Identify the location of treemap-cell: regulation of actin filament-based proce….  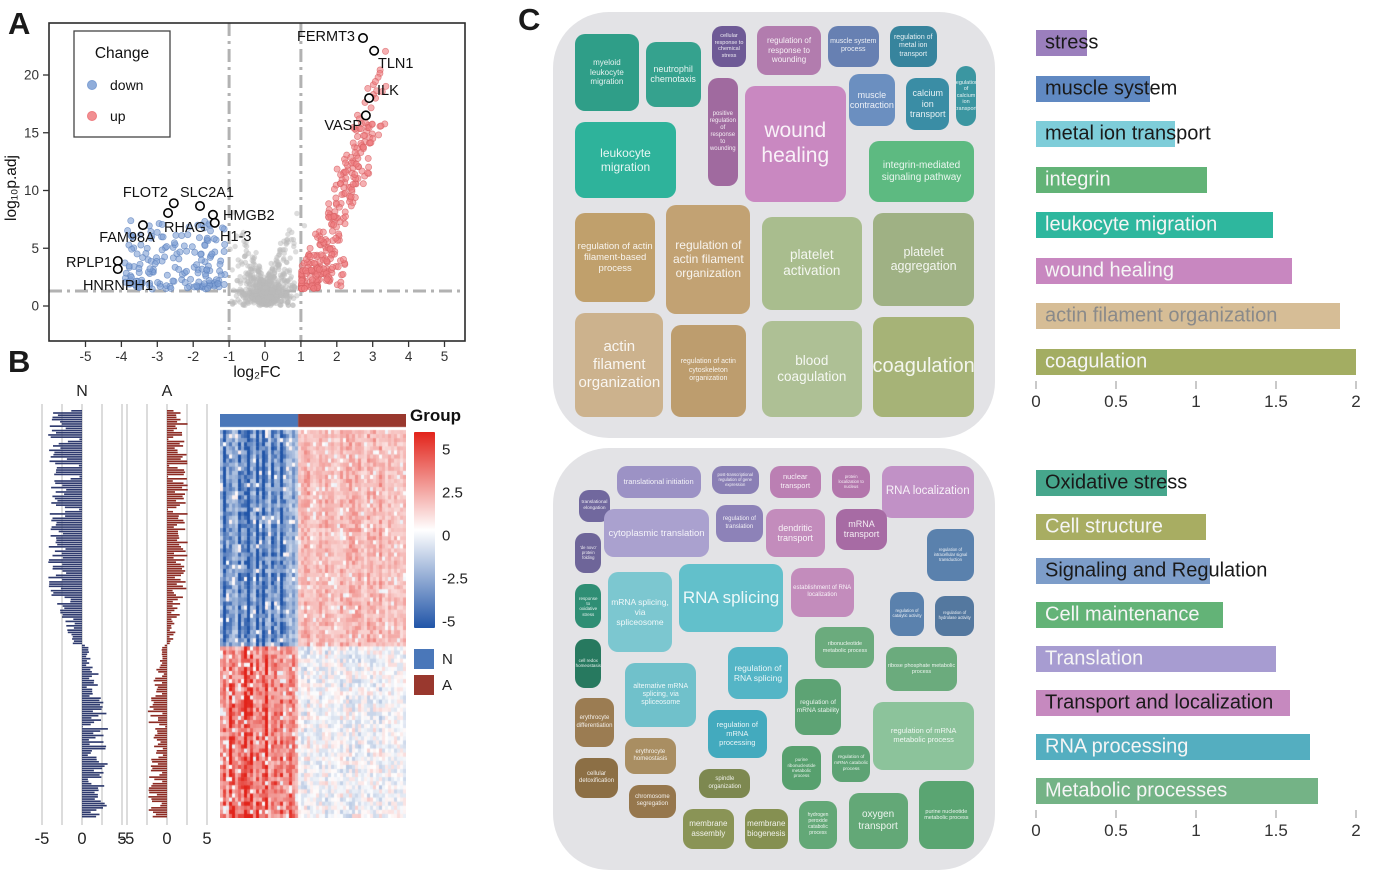
(615, 257).